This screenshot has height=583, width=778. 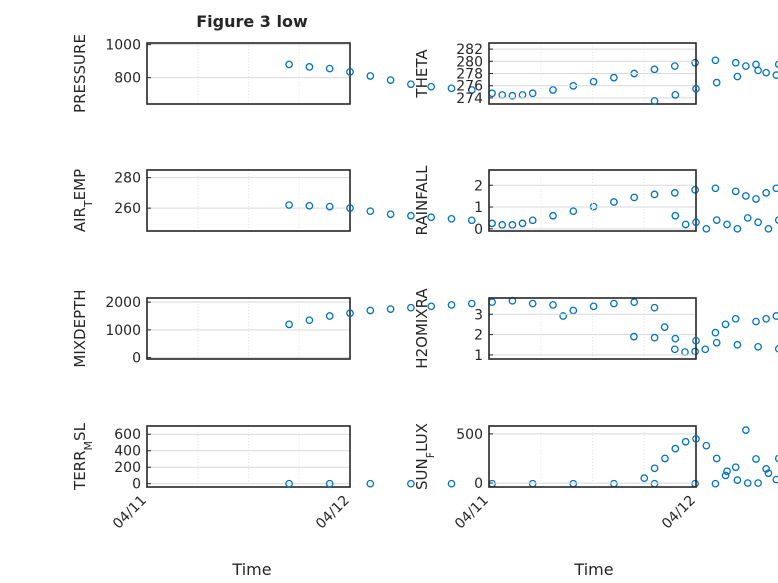 I want to click on panel-second-right: 0 1 2 RAINFALL, so click(x=595, y=201).